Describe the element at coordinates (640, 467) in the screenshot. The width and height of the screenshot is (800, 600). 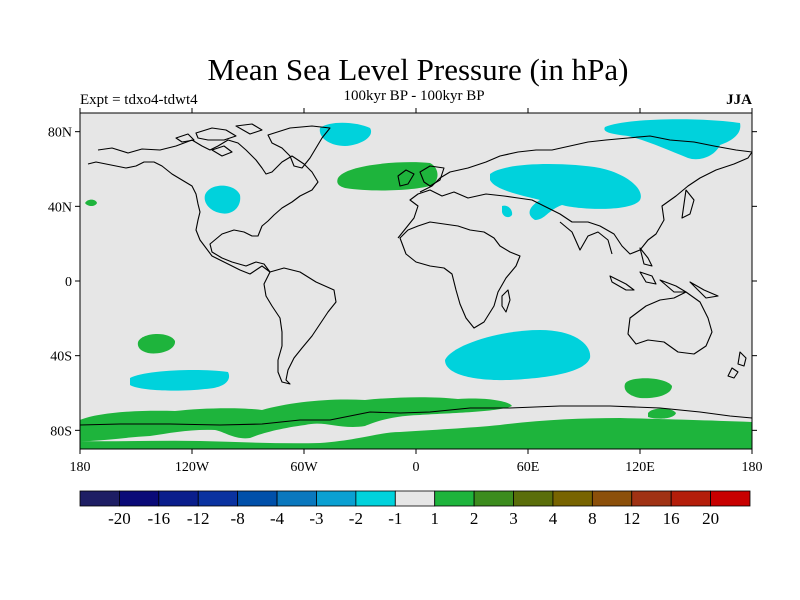
I see `lon-tick-label: 120E` at that location.